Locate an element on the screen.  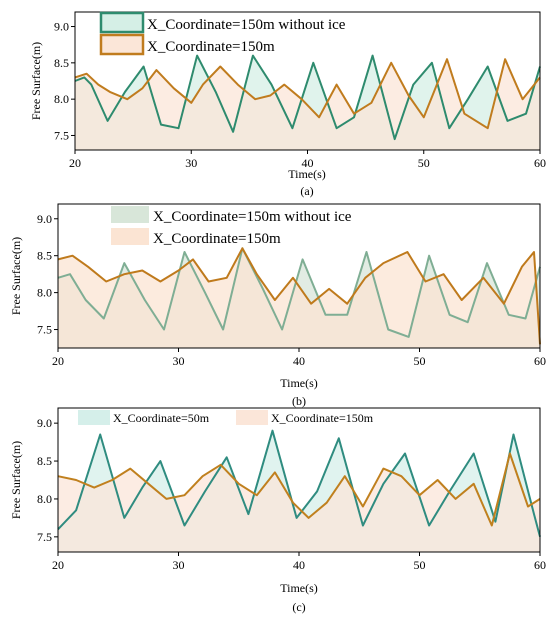
legend-swatch-a-150m is located at coordinates (122, 44).